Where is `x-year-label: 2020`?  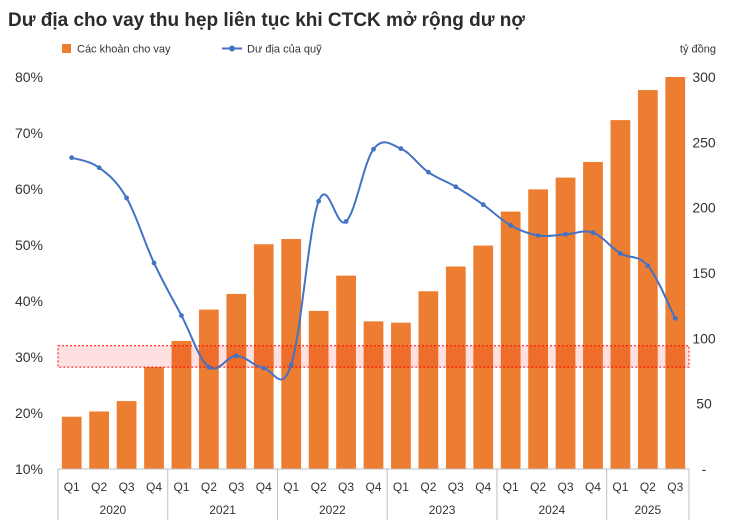 x-year-label: 2020 is located at coordinates (113, 510).